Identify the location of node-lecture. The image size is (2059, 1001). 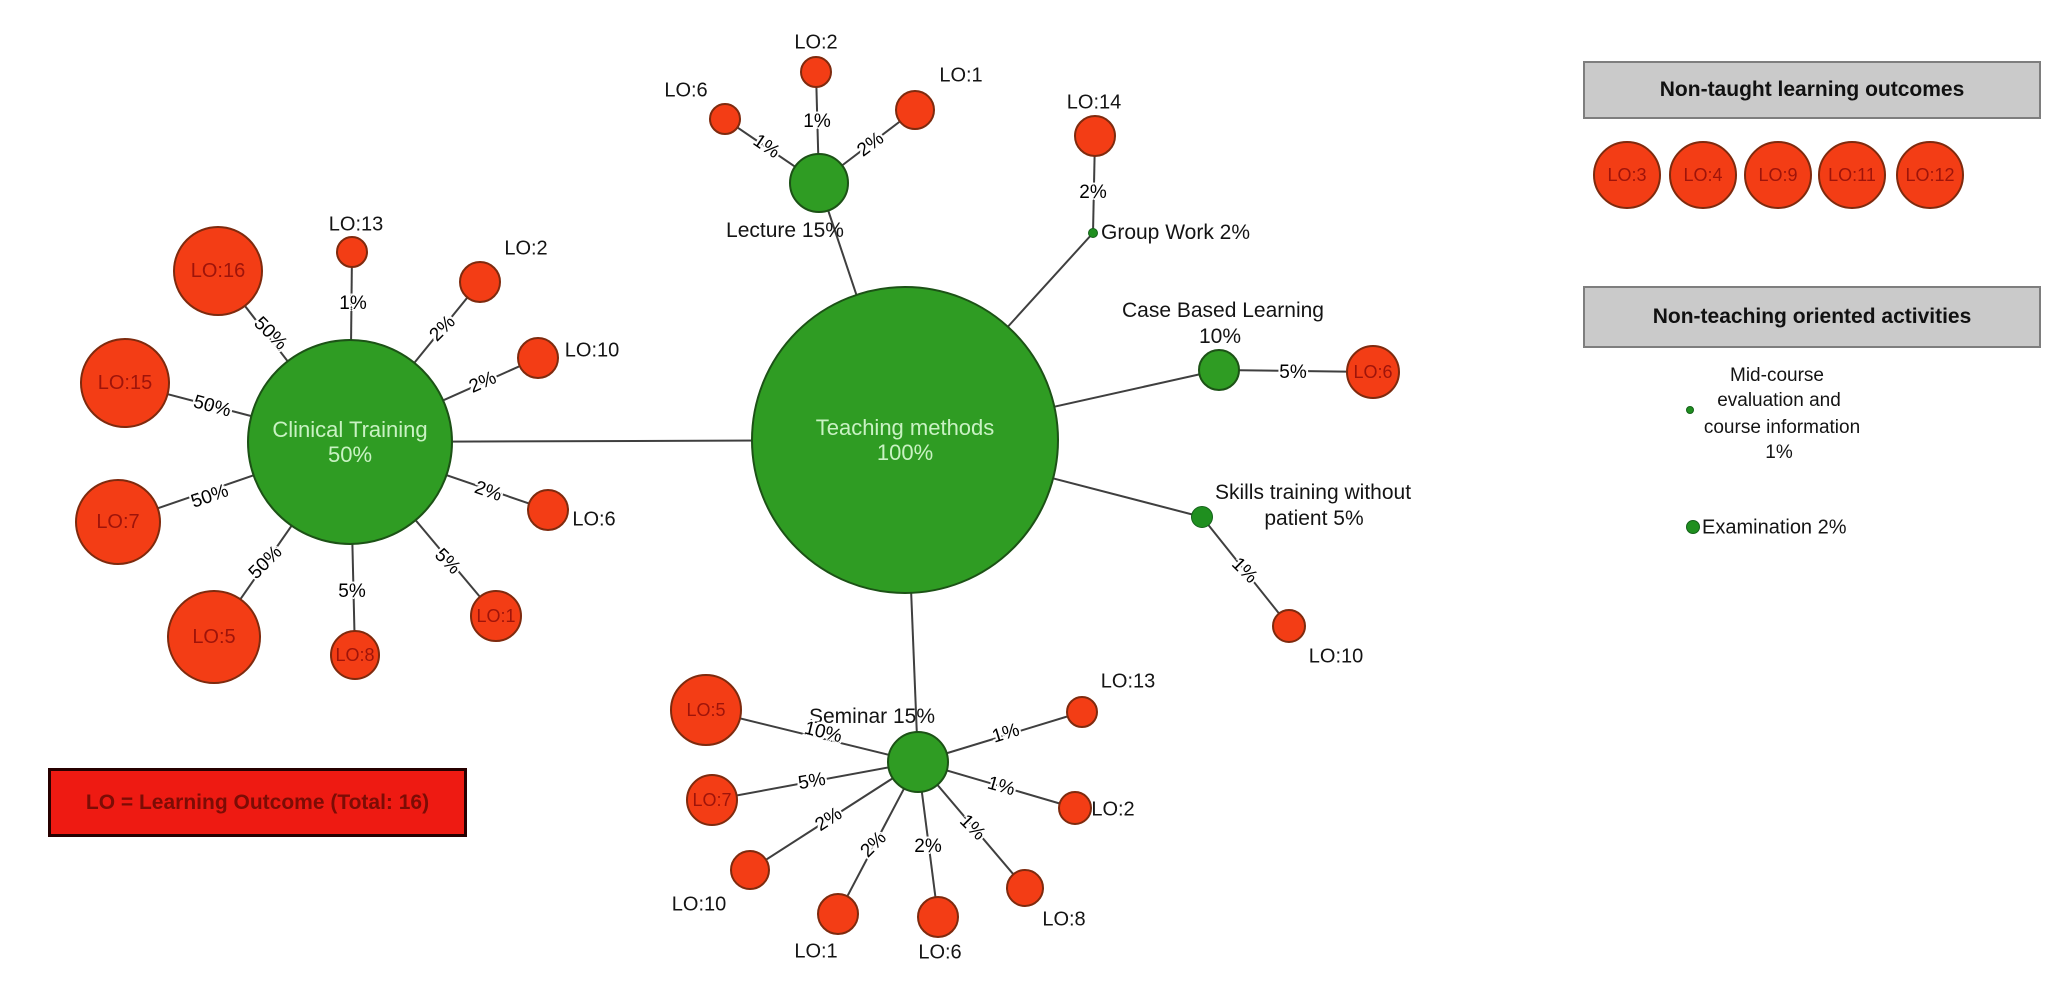
(819, 183).